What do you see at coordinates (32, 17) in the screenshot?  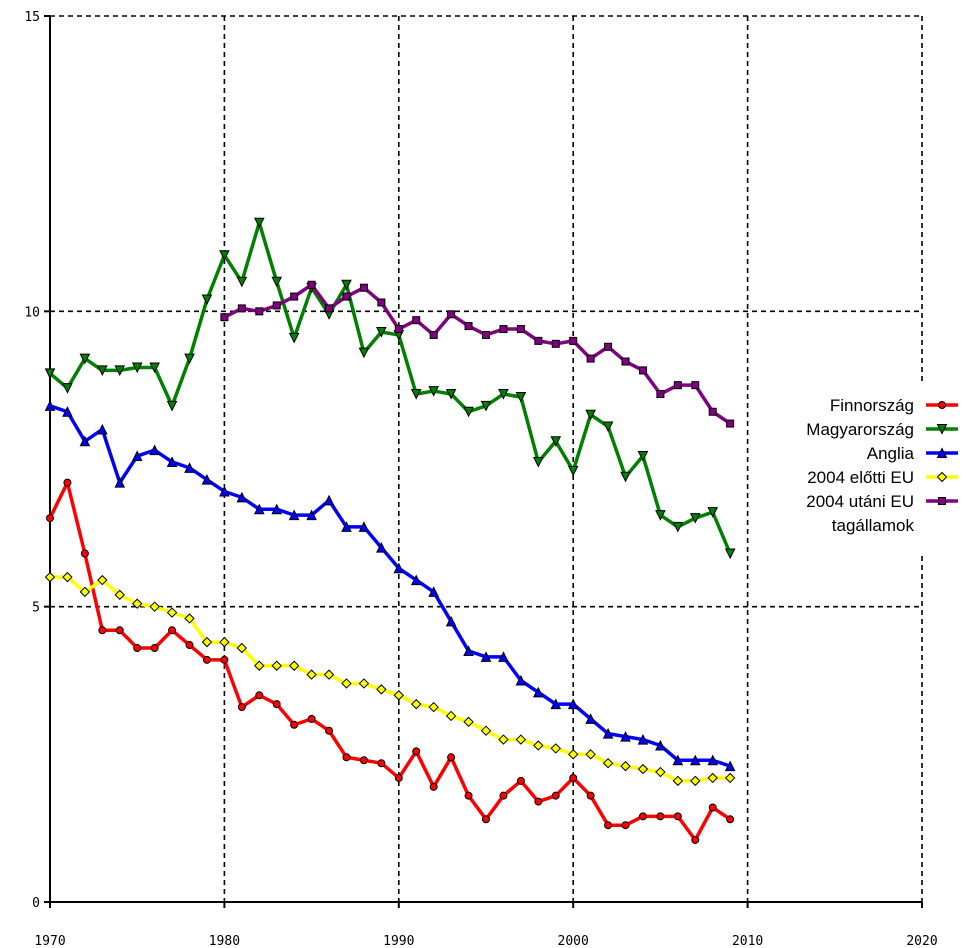 I see `y-tick-label: 15` at bounding box center [32, 17].